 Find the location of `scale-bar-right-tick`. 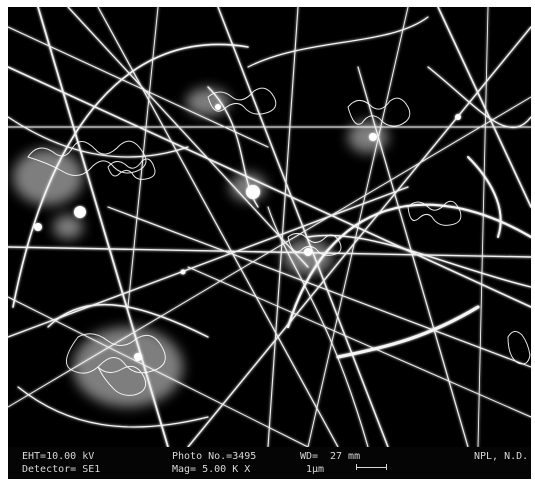

scale-bar-right-tick is located at coordinates (386, 467).